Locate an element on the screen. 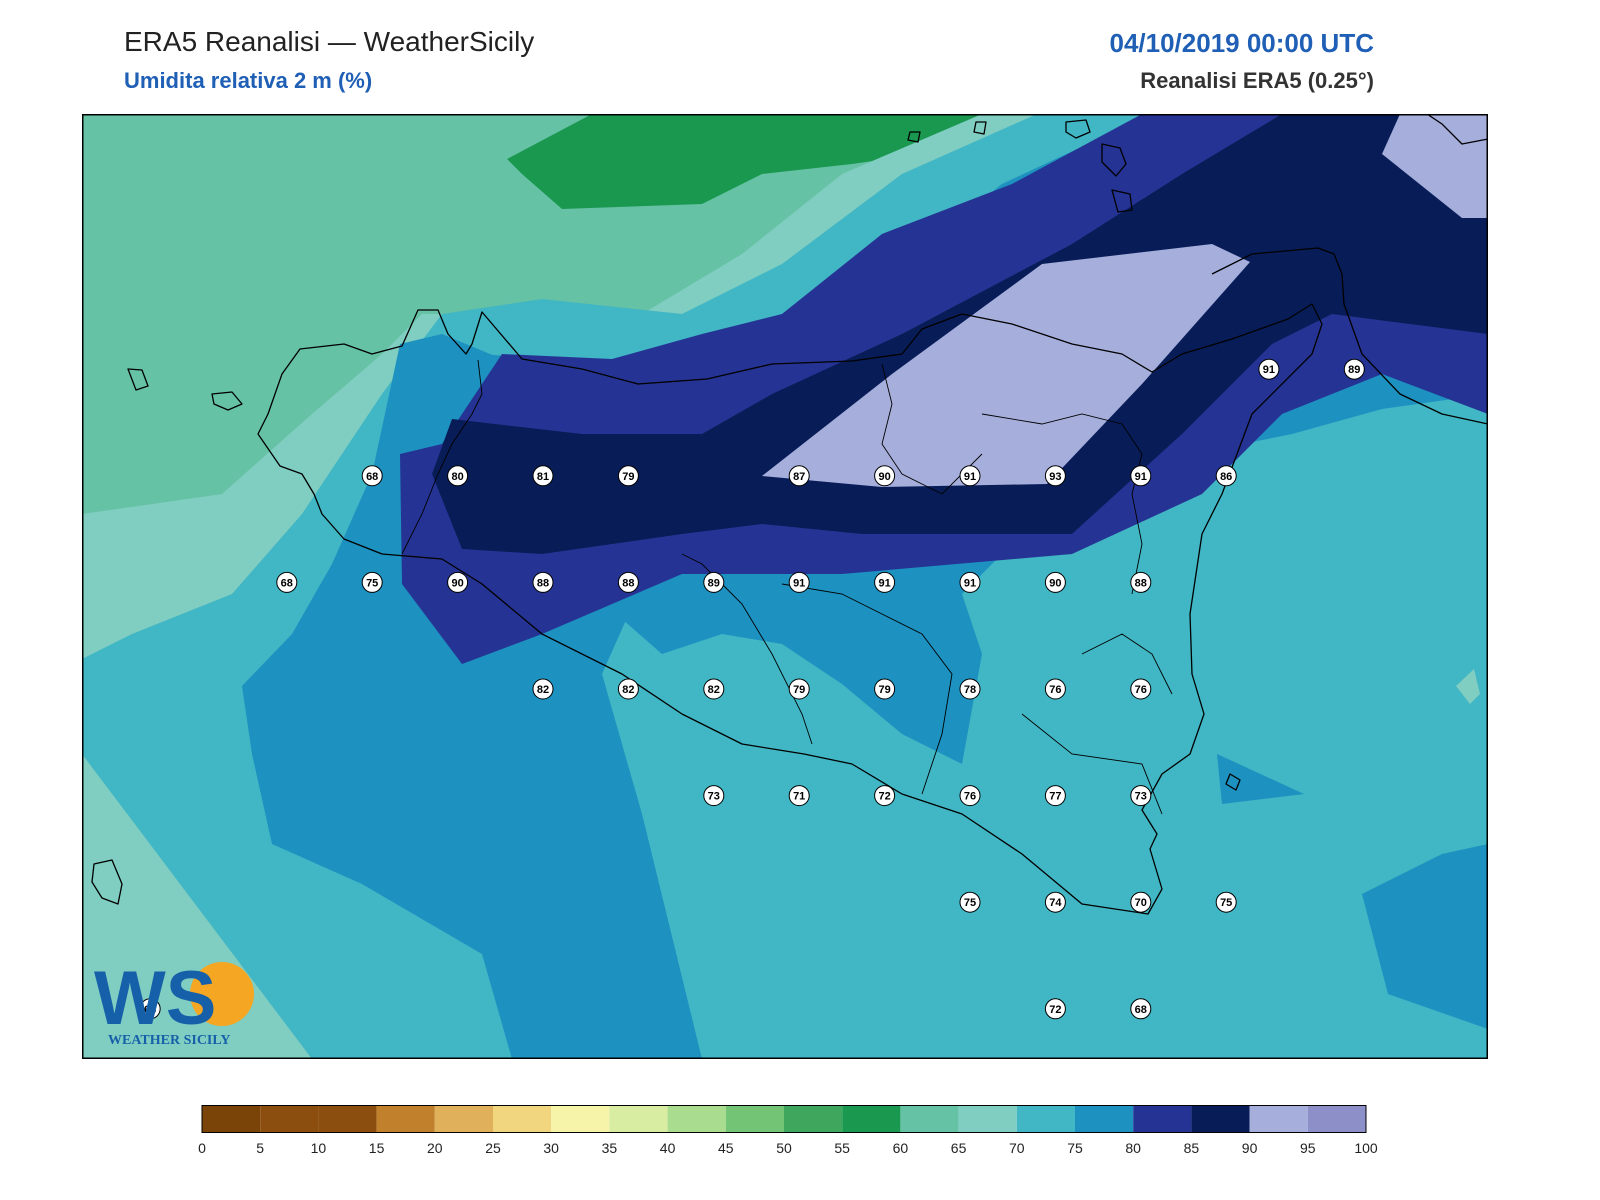  value-label: 81 is located at coordinates (543, 476).